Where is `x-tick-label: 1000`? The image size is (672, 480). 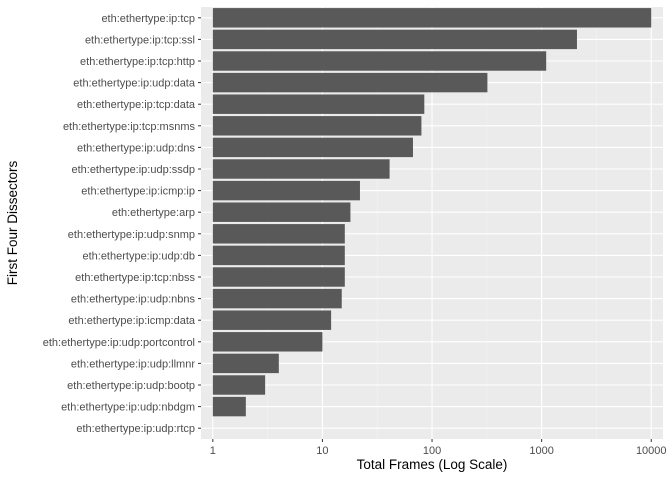 x-tick-label: 1000 is located at coordinates (541, 451).